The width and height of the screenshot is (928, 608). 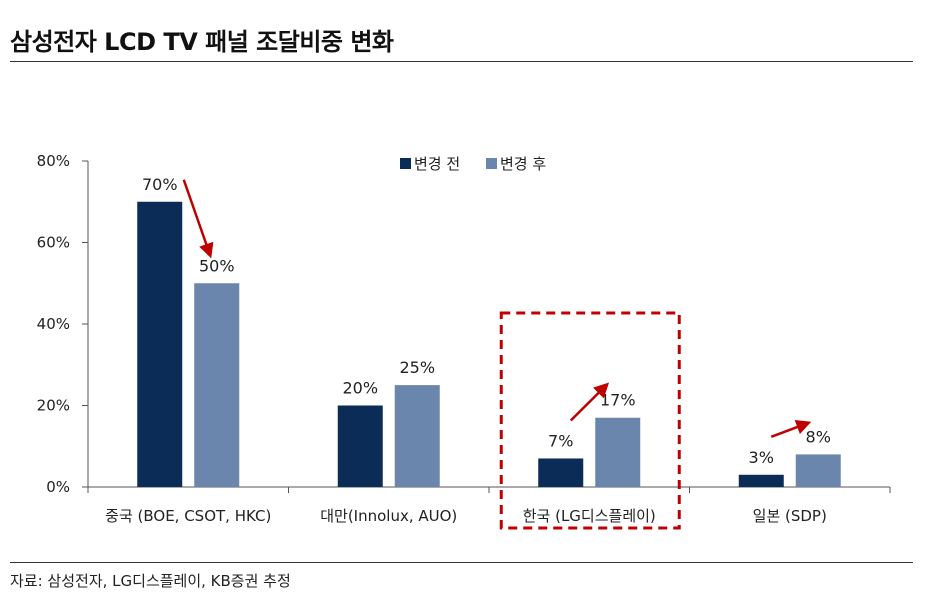 What do you see at coordinates (360, 388) in the screenshot?
I see `data-label: 20%` at bounding box center [360, 388].